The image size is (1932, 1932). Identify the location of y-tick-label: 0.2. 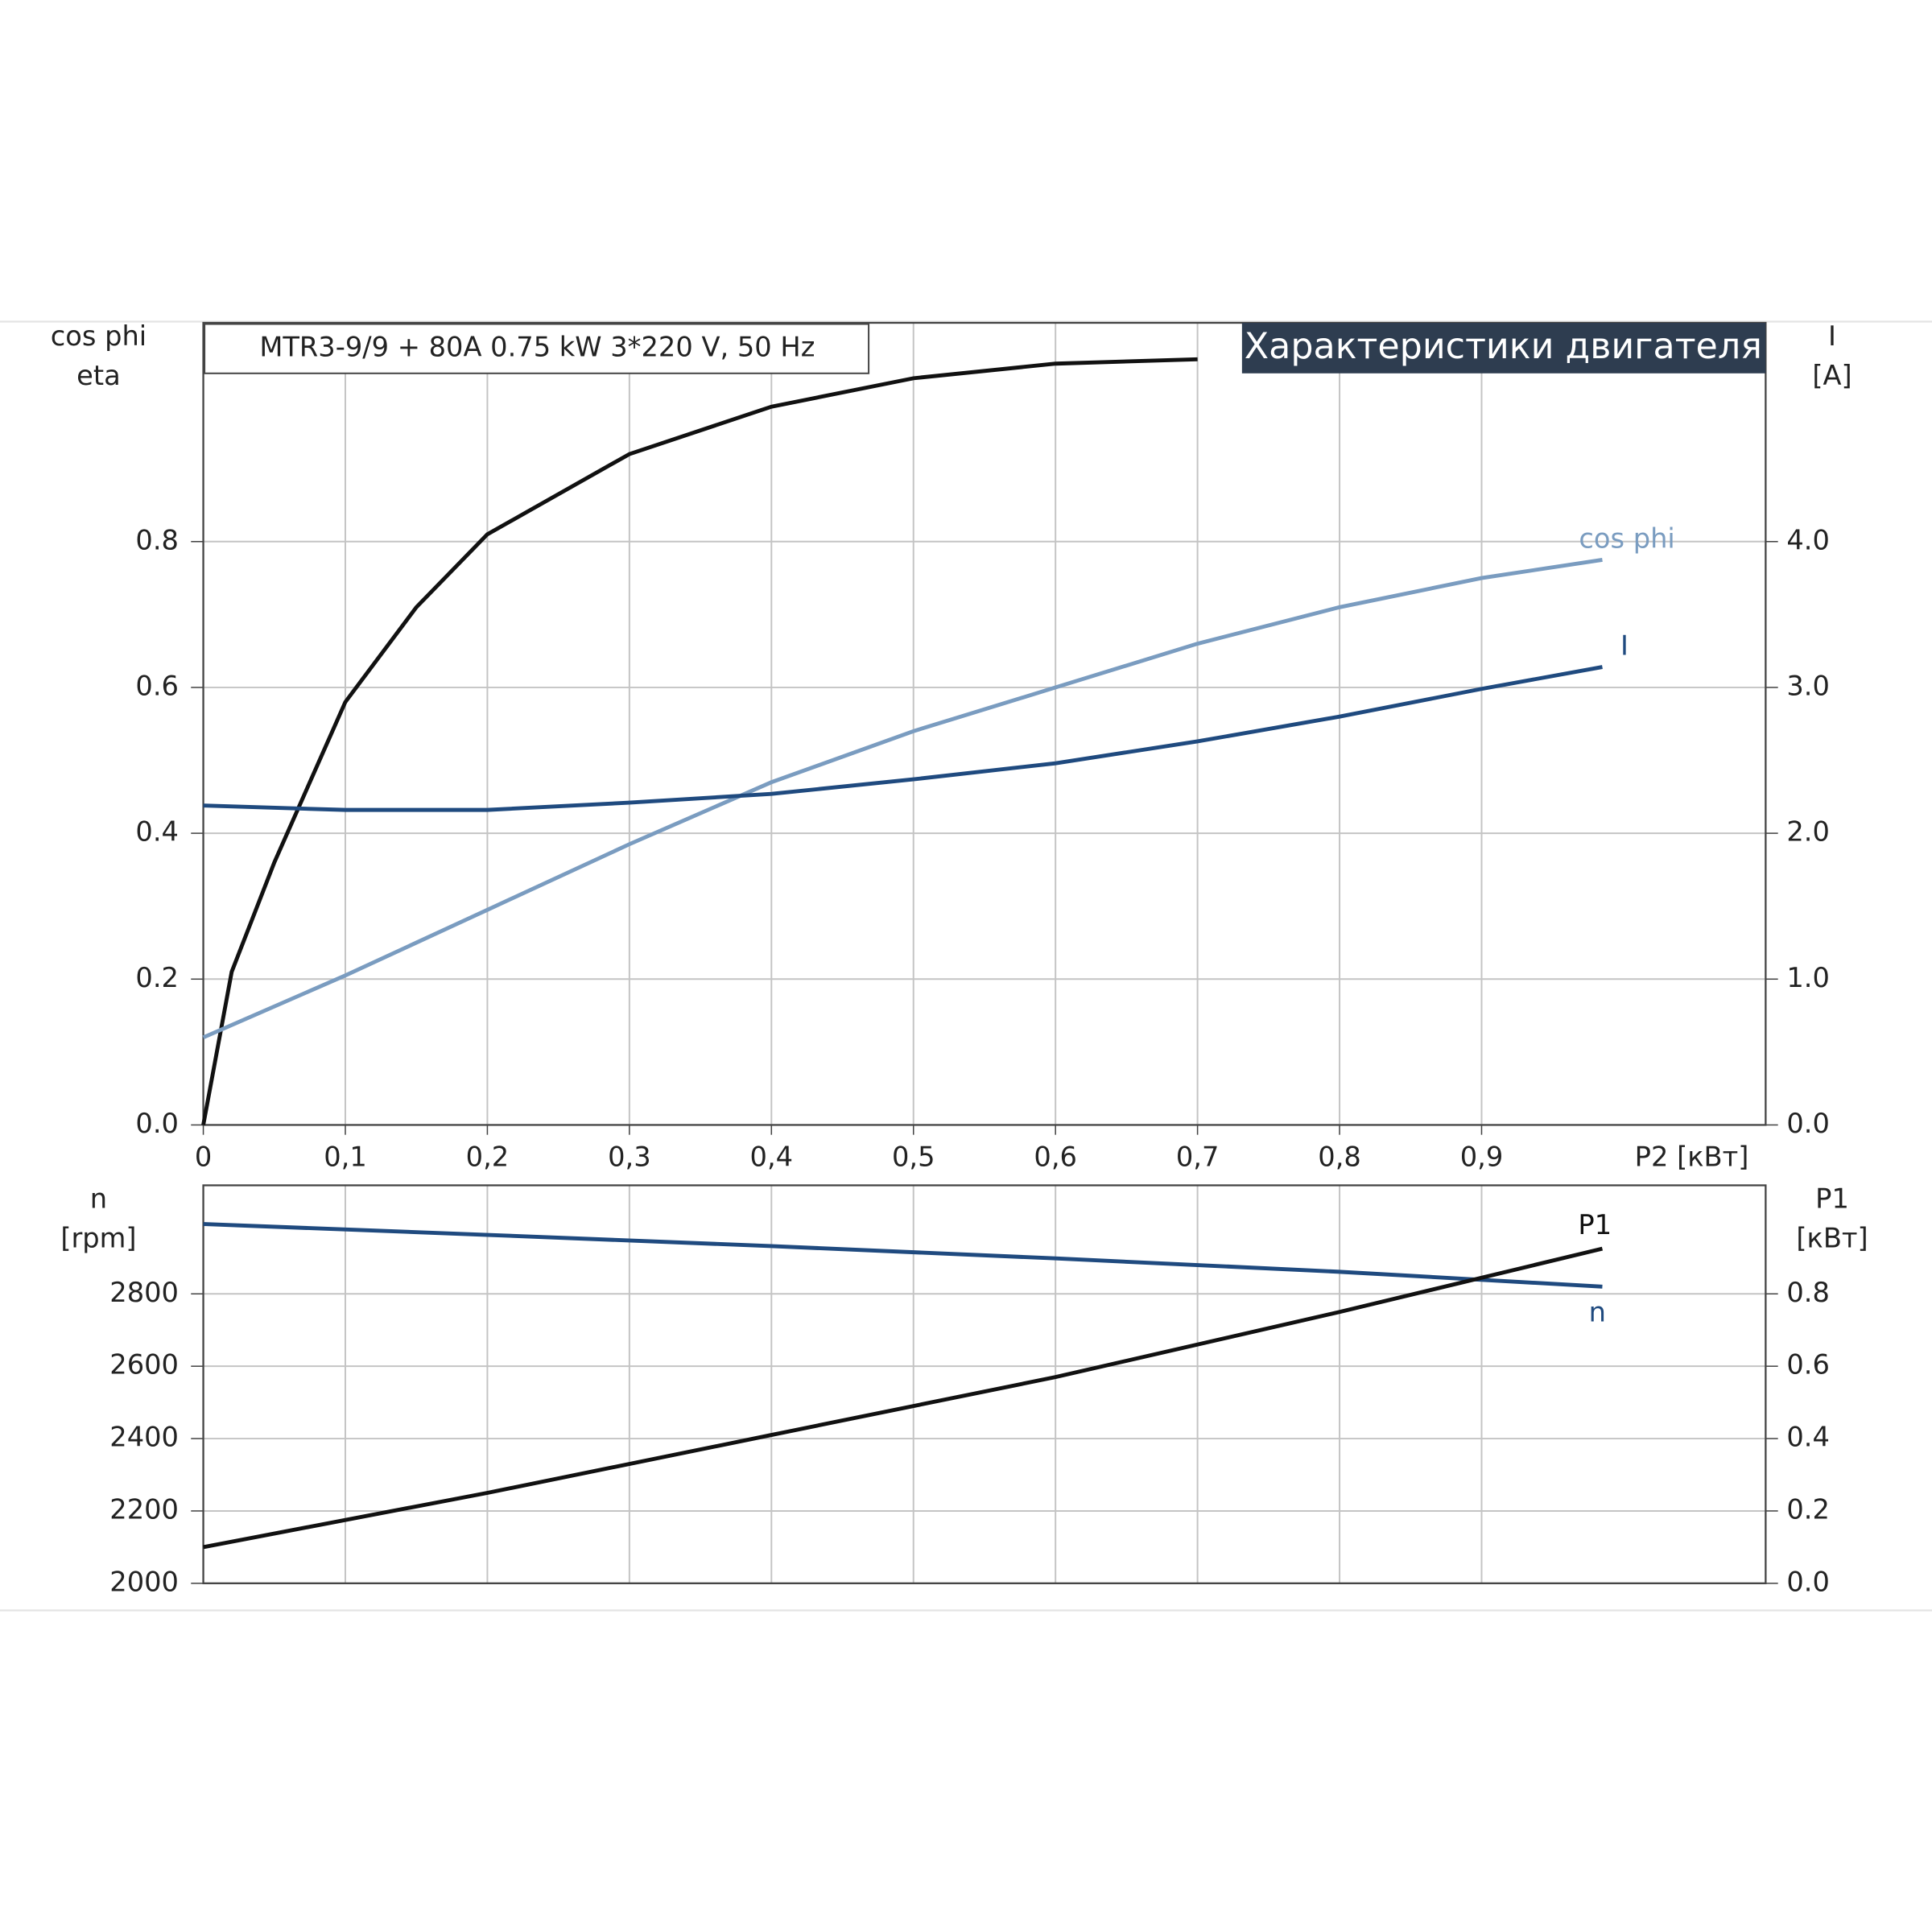
(157, 977).